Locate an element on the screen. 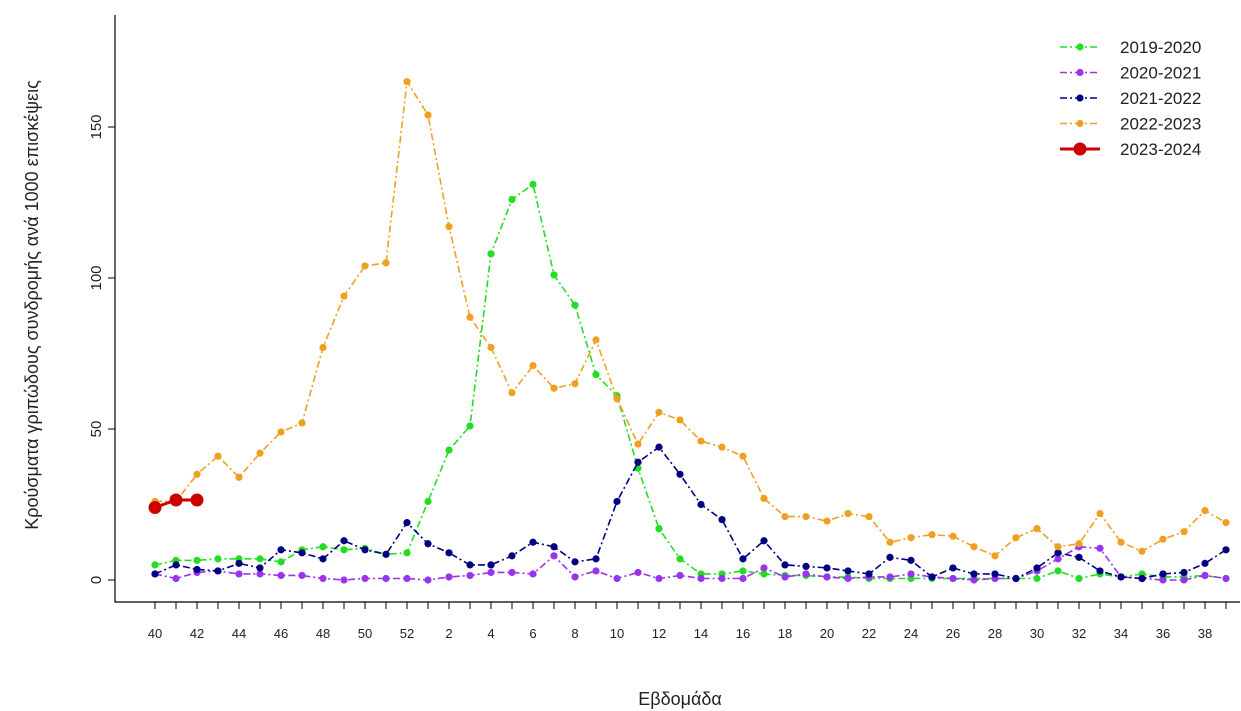 Image resolution: width=1241 pixels, height=711 pixels. y-tick-label: 0 is located at coordinates (96, 580).